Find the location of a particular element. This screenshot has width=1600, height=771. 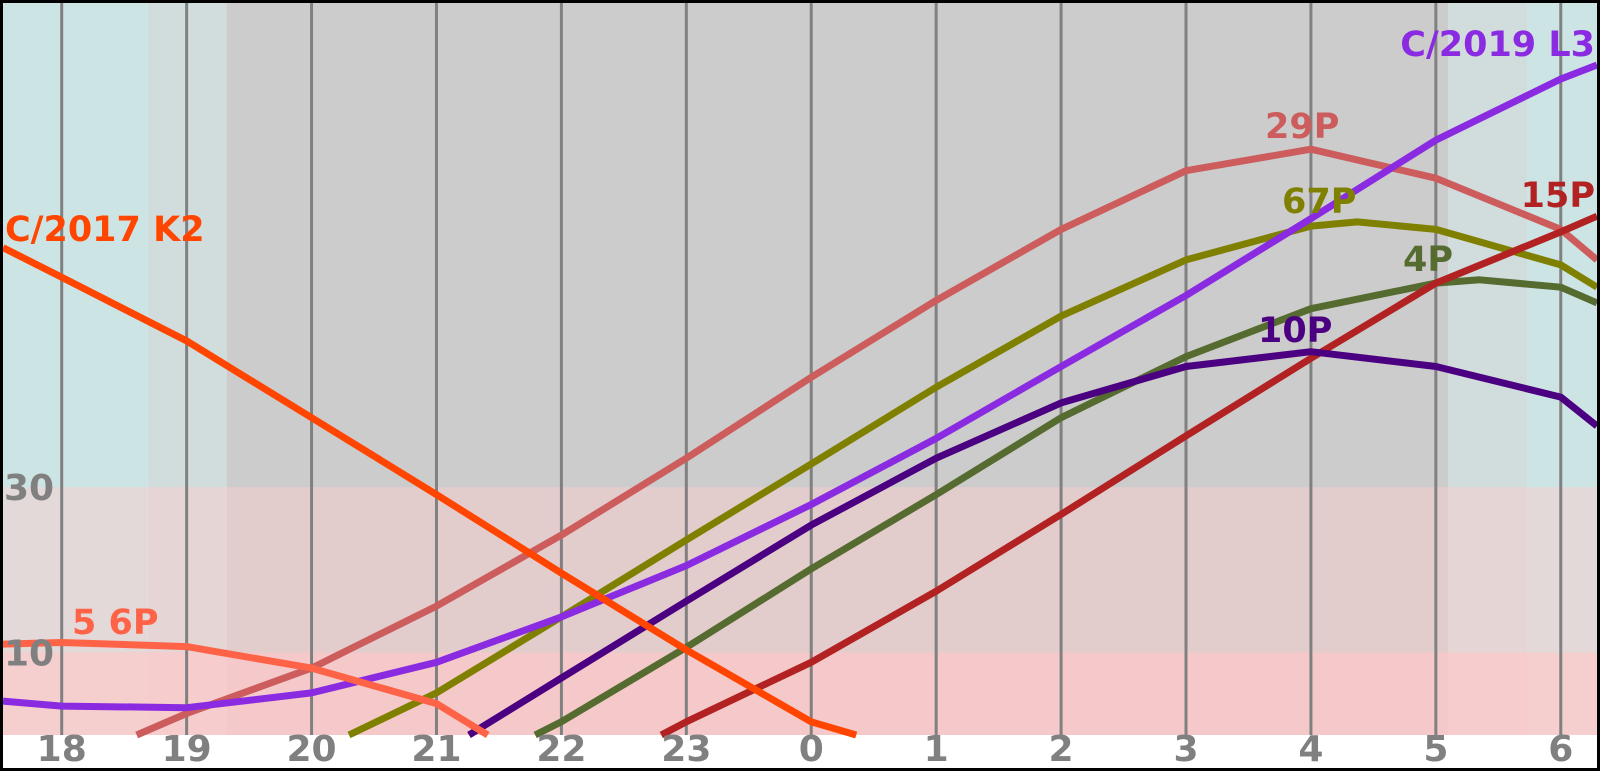

series-label: 10P is located at coordinates (1295, 331).